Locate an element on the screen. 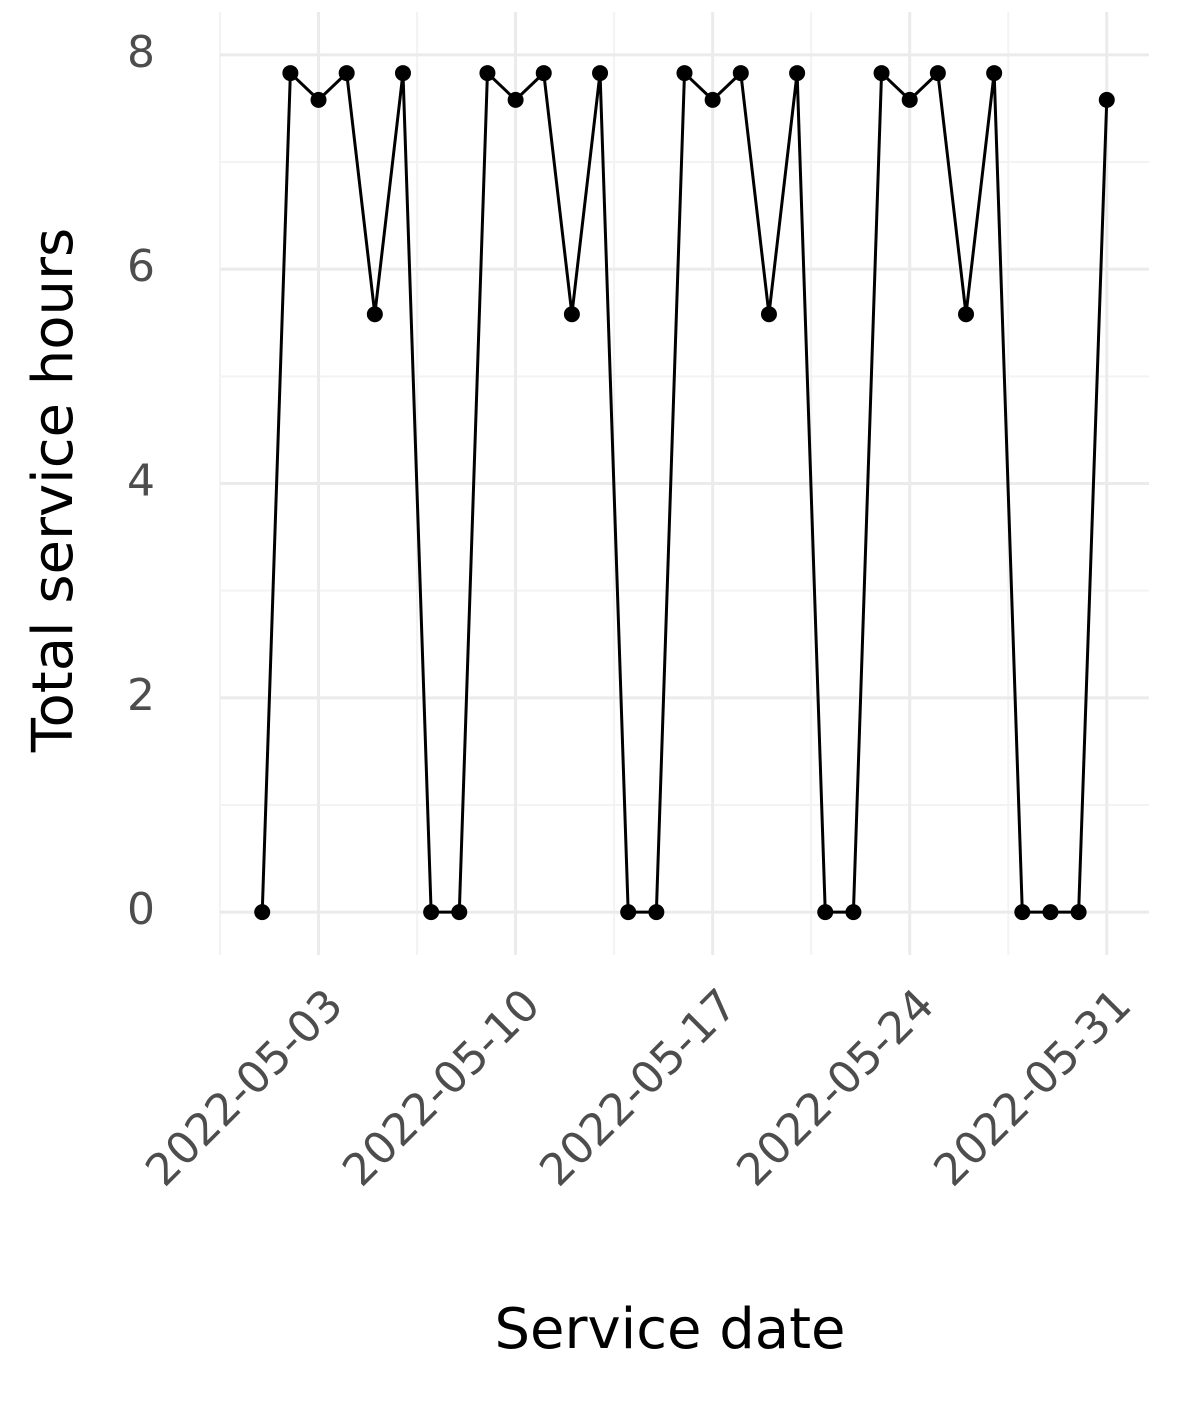 The height and width of the screenshot is (1401, 1180). y-tick-label: 8 is located at coordinates (141, 52).